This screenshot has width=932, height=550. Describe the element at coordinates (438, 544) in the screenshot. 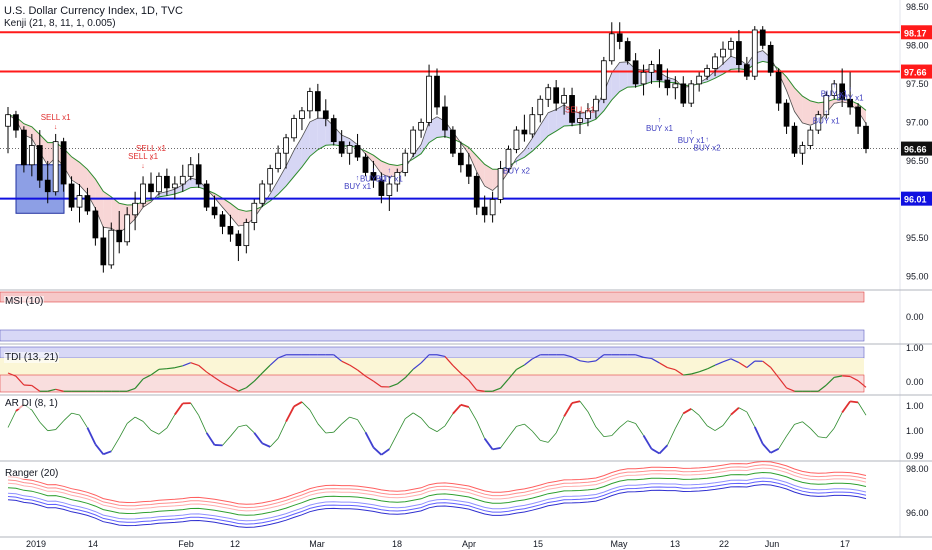

I see `time-axis: 2019 14 Feb 12 Mar 18 Apr 15 May 13 22 Jun 17` at that location.